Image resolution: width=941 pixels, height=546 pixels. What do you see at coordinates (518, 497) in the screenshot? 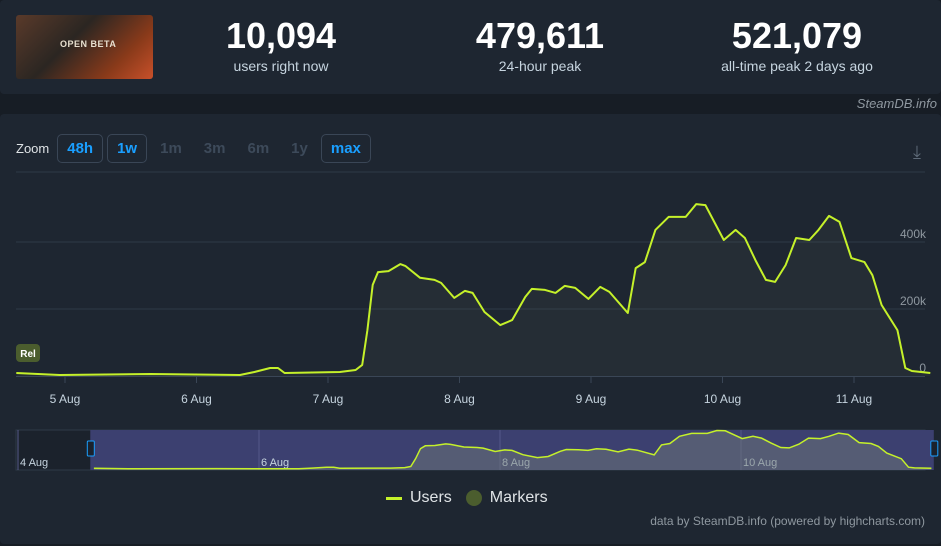
I see `legend-markers: Markers` at bounding box center [518, 497].